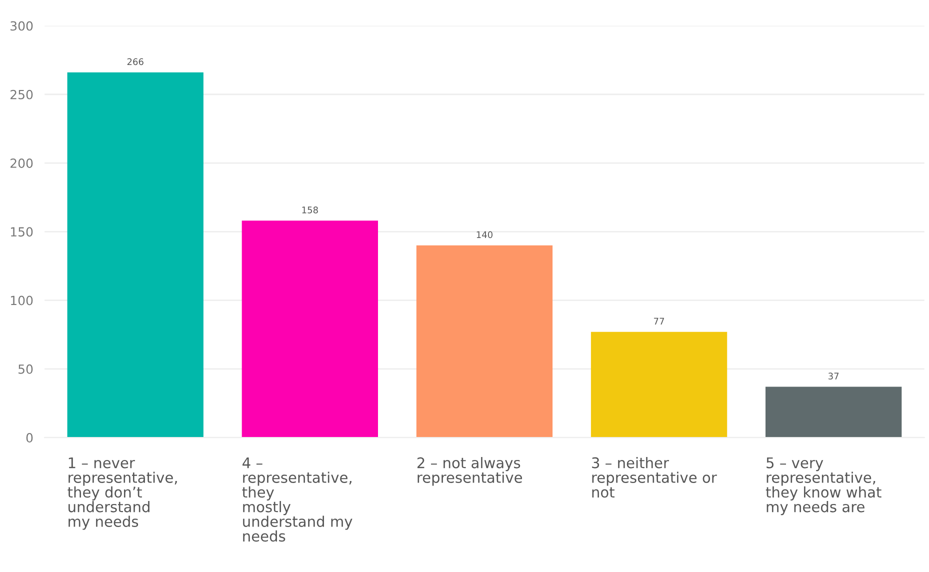 The width and height of the screenshot is (929, 572). Describe the element at coordinates (297, 499) in the screenshot. I see `x-tick-label: 4 – representative, they mostly understand my needs` at that location.